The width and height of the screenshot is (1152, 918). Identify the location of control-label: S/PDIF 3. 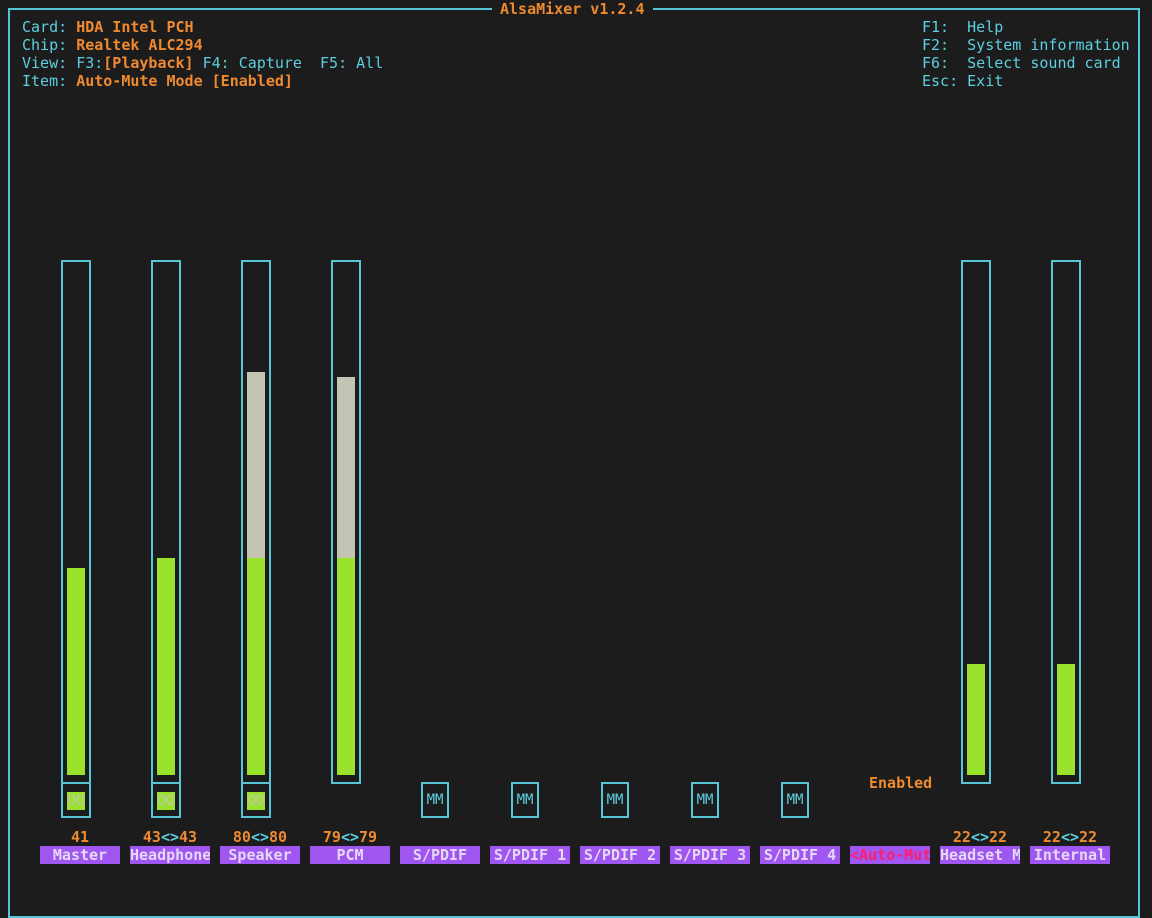
(710, 855).